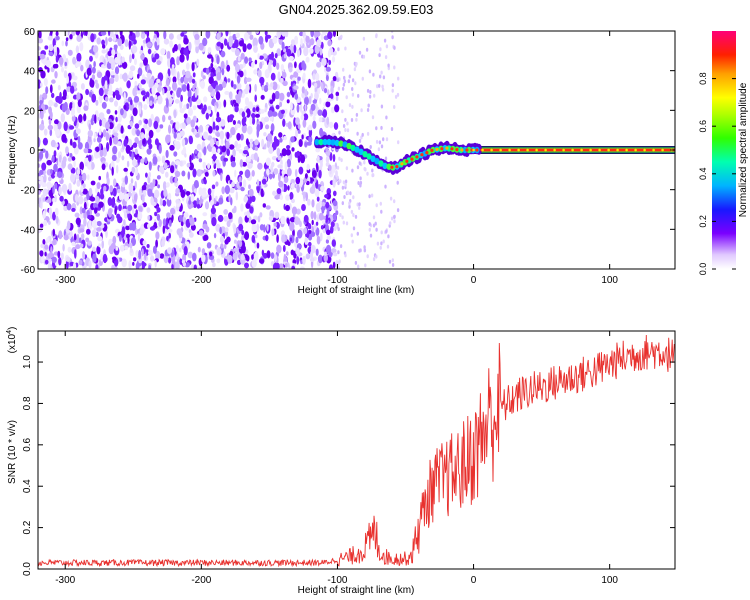 Image resolution: width=750 pixels, height=600 pixels. What do you see at coordinates (703, 126) in the screenshot?
I see `colorbar-tick-label: 0.6` at bounding box center [703, 126].